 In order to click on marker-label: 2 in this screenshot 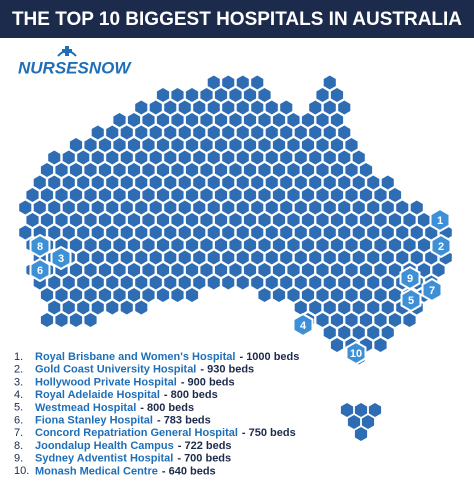, I will do `click(441, 247)`.